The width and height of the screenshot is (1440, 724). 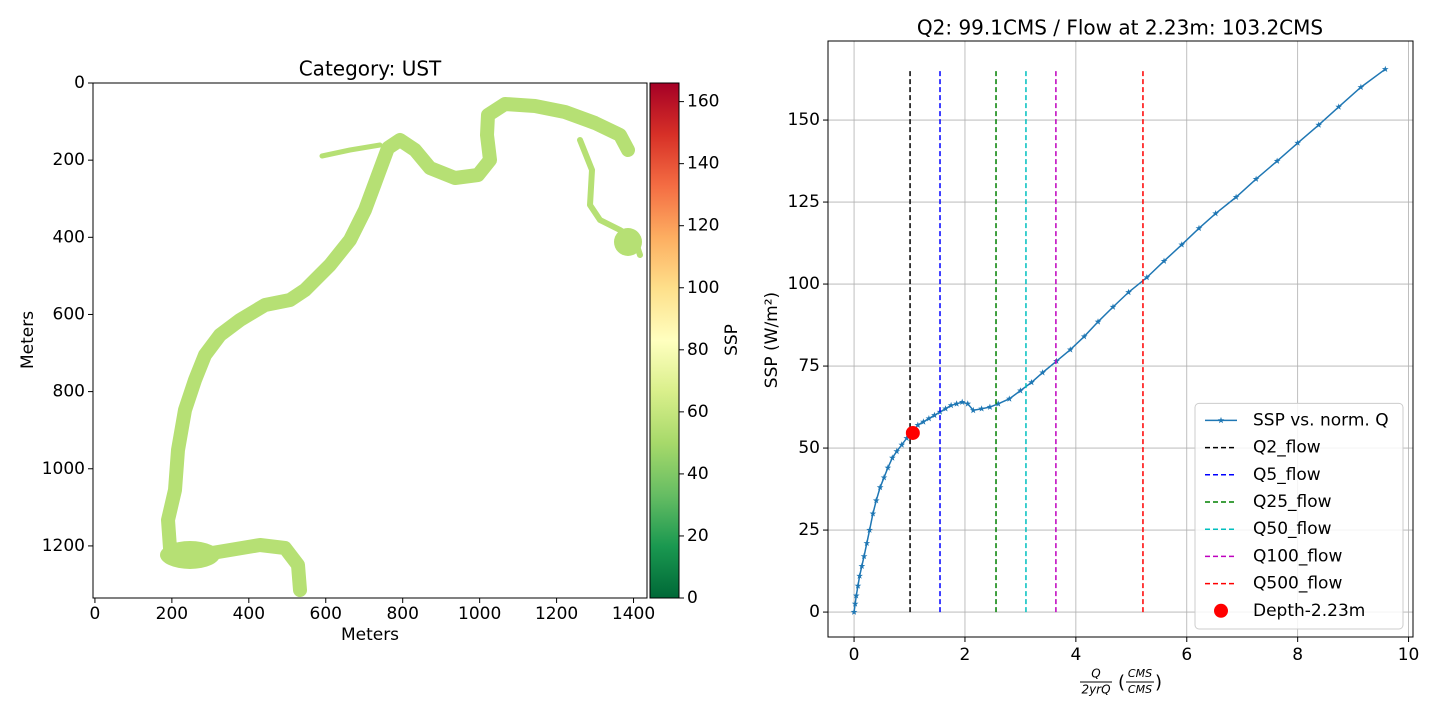 What do you see at coordinates (804, 202) in the screenshot?
I see `y-tick-label: 125` at bounding box center [804, 202].